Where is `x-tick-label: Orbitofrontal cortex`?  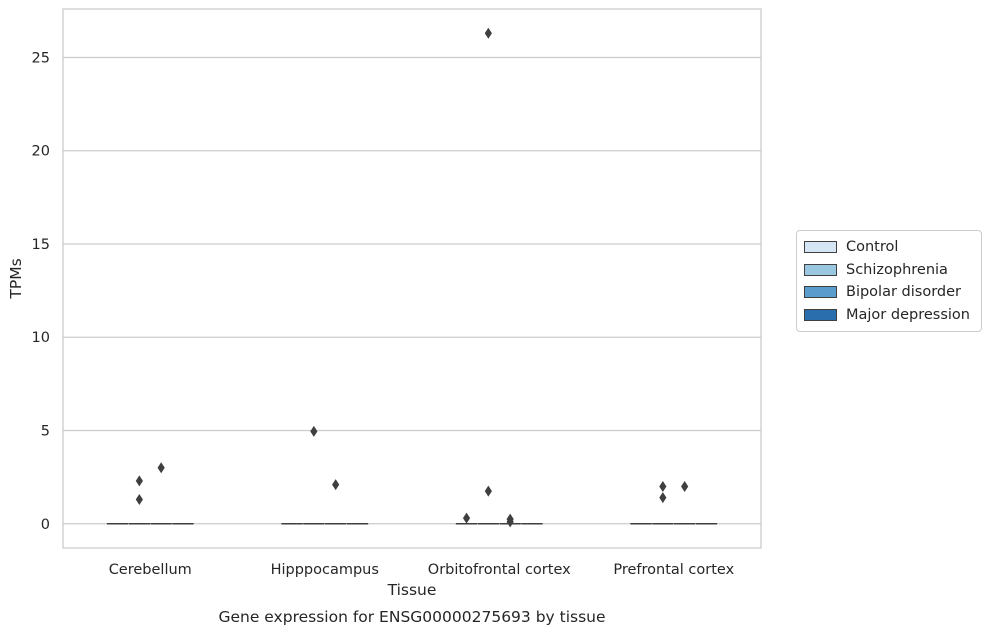
x-tick-label: Orbitofrontal cortex is located at coordinates (499, 570).